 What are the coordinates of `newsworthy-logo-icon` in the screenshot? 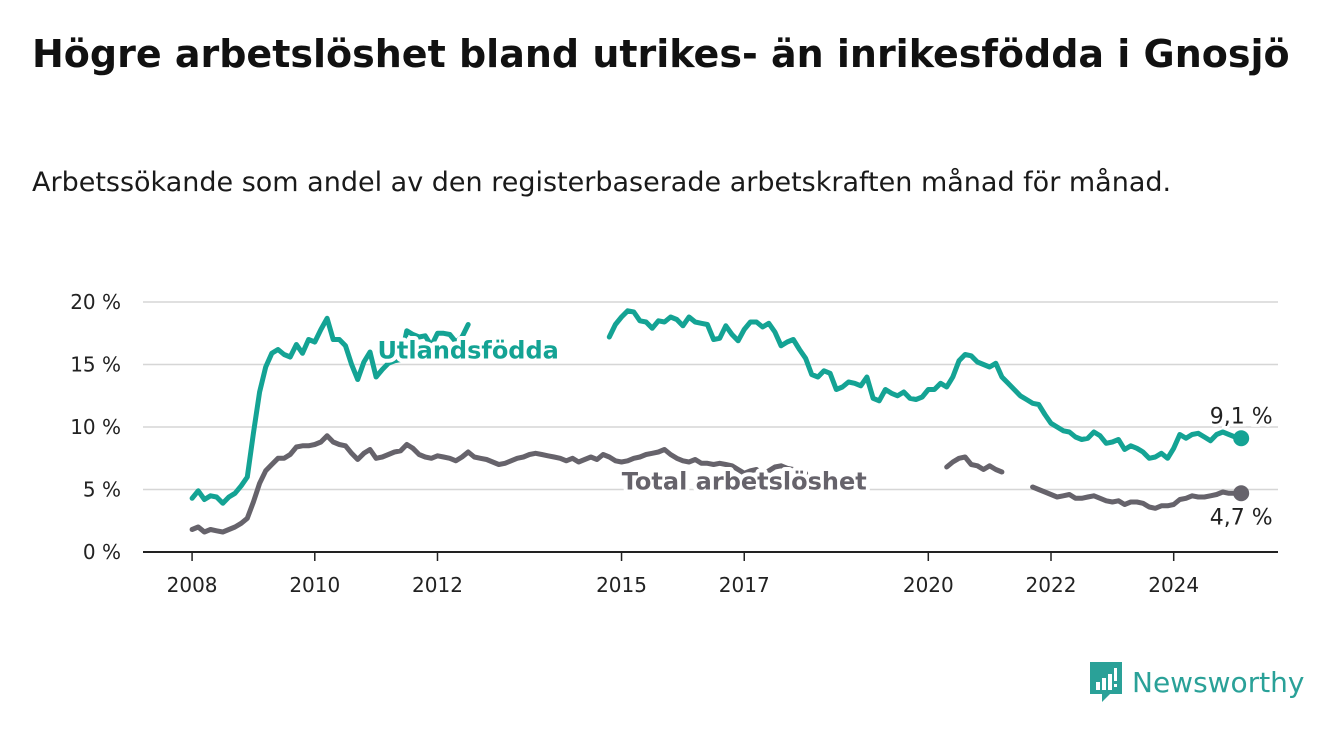 It's located at (1106, 682).